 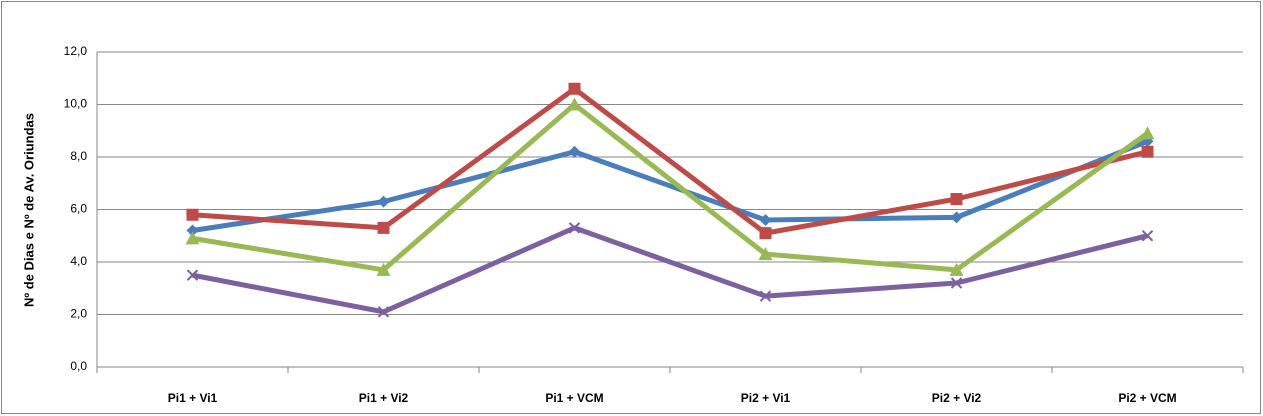 I want to click on y-tick-label: 8,0, so click(x=78, y=156).